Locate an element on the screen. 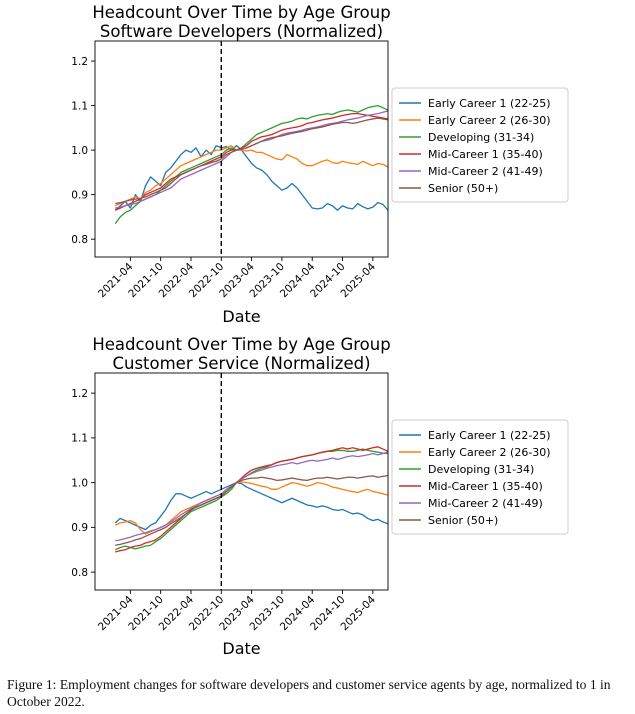 The image size is (635, 714). chart-title-line-2: Customer Service (Normalized) is located at coordinates (241, 363).